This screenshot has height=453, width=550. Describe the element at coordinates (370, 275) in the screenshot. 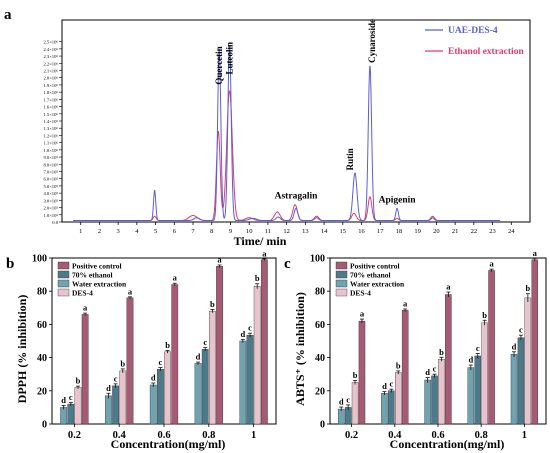

I see `legend-label: 70% ethanol` at that location.